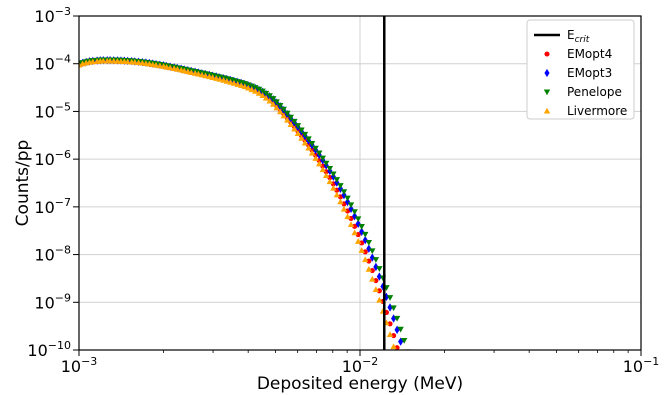 This screenshot has width=672, height=395. I want to click on x-tick-label: 10⁻², so click(360, 365).